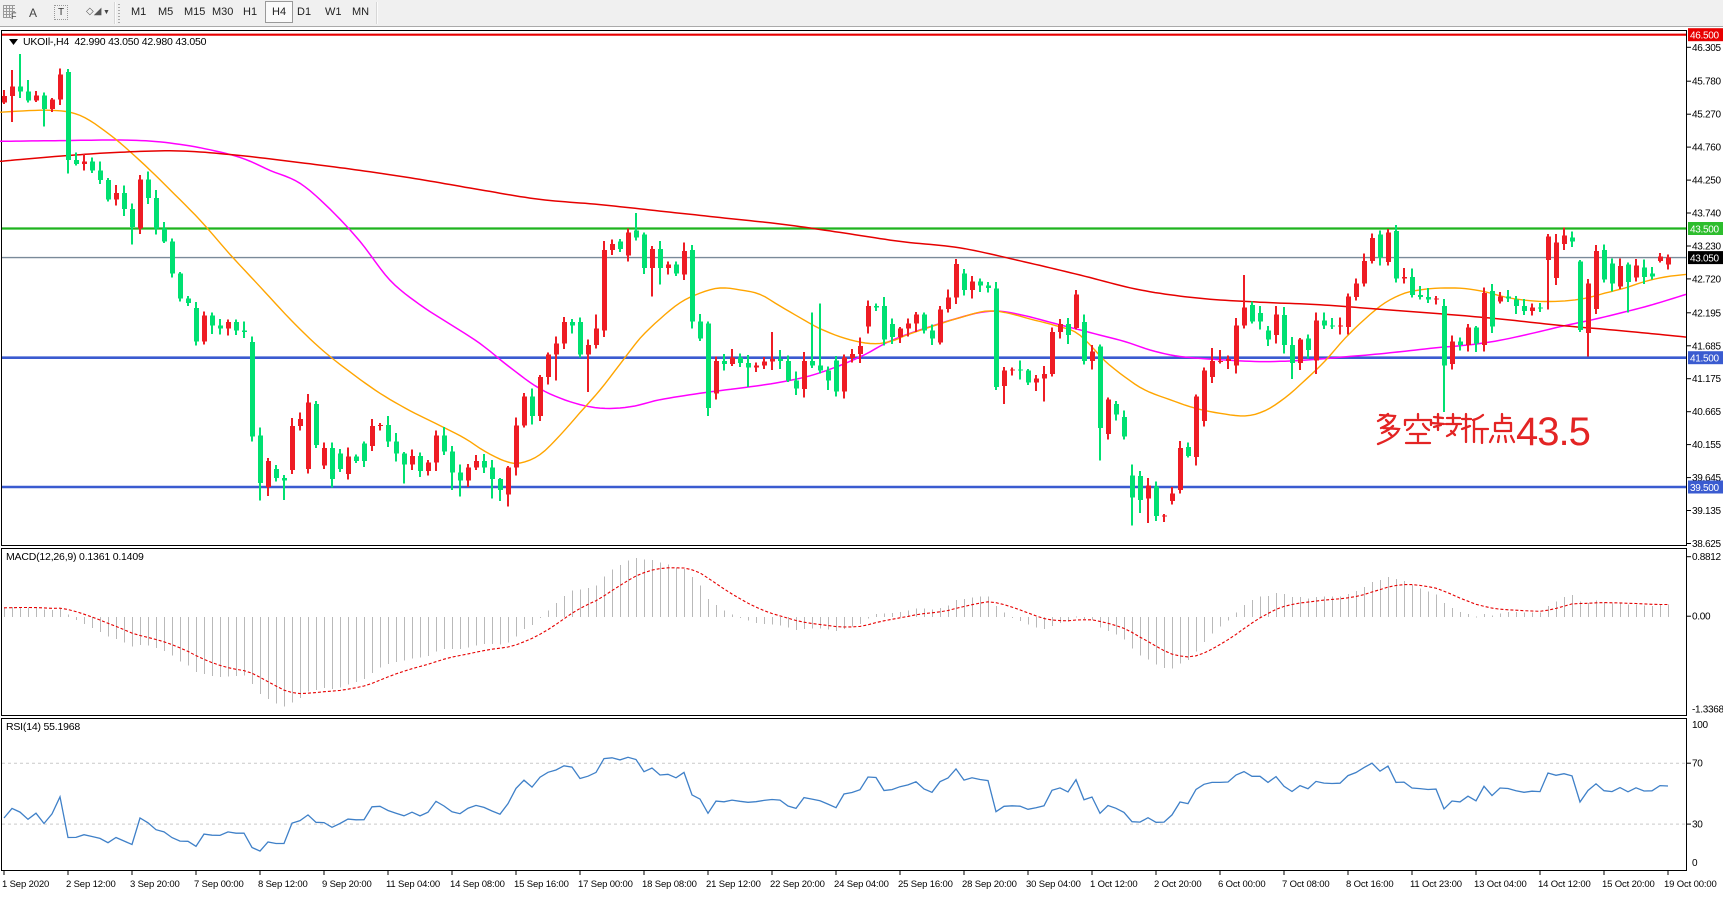 The width and height of the screenshot is (1723, 897). What do you see at coordinates (669, 884) in the screenshot?
I see `svg-text: 18 Sep 08:00` at bounding box center [669, 884].